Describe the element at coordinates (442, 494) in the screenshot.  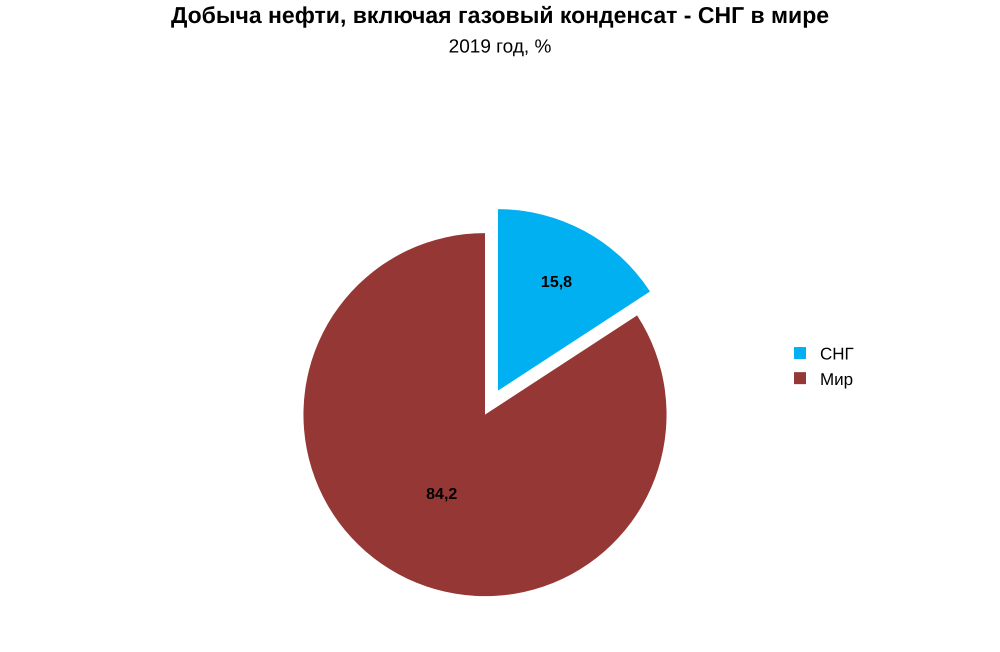
I see `data-label: 84,2` at that location.